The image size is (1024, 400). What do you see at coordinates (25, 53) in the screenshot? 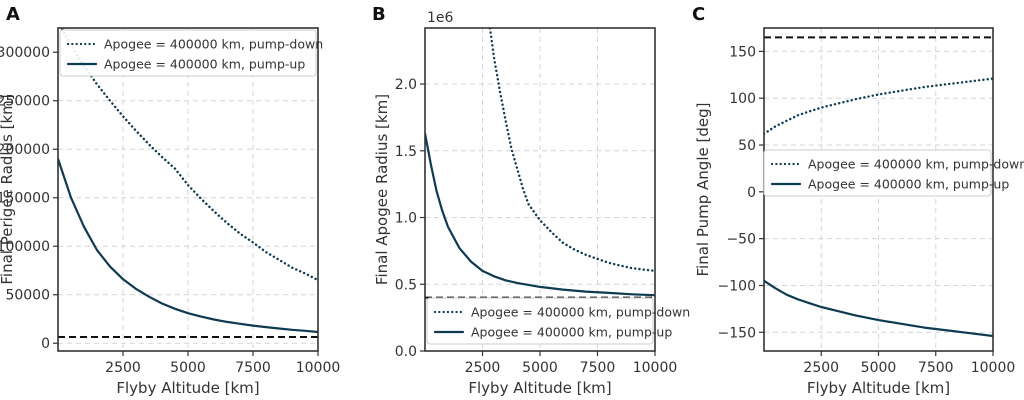
I see `y-tick-label: 300000` at bounding box center [25, 53].